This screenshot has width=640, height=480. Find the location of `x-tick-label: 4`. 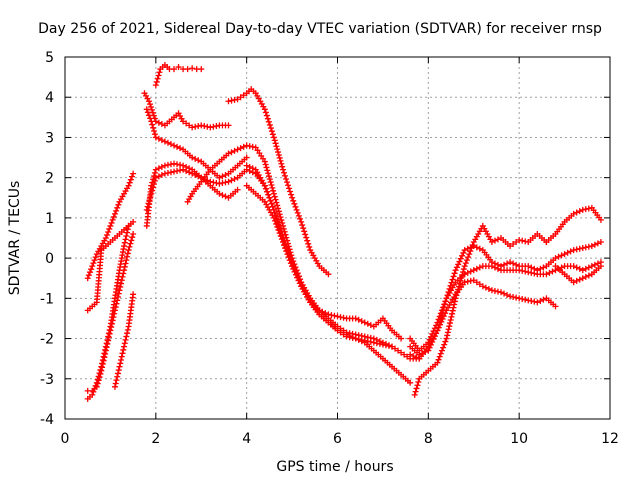

x-tick-label: 4 is located at coordinates (246, 439).